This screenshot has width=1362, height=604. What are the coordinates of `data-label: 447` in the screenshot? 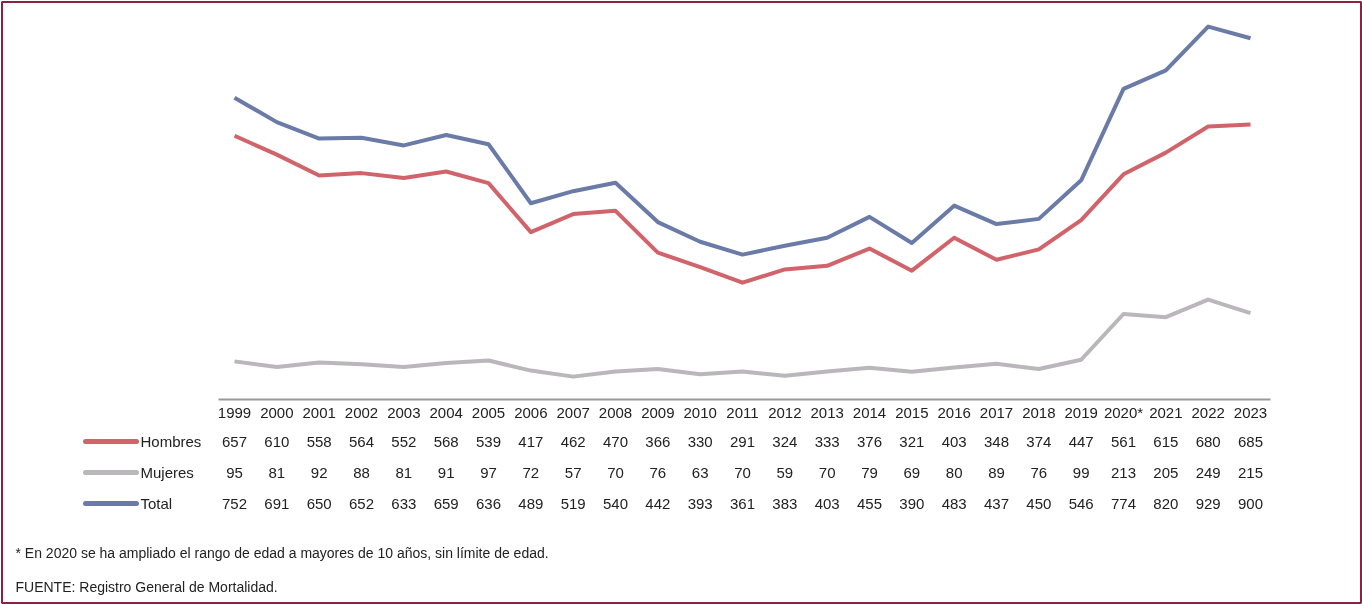 It's located at (1081, 441).